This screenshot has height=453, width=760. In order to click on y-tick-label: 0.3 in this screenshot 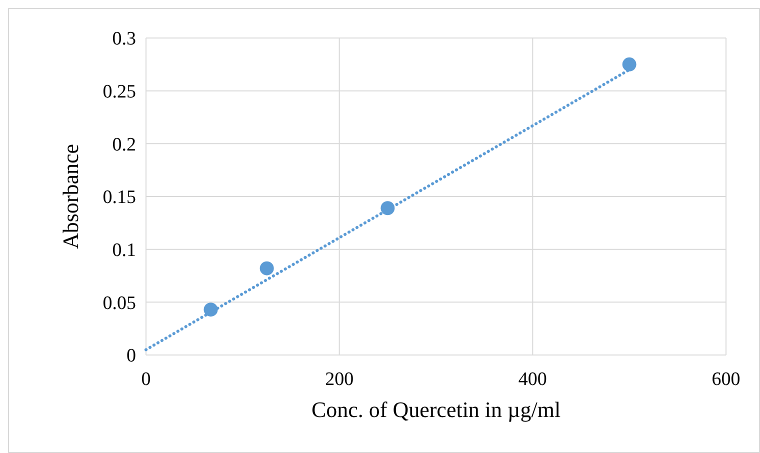, I will do `click(124, 39)`.